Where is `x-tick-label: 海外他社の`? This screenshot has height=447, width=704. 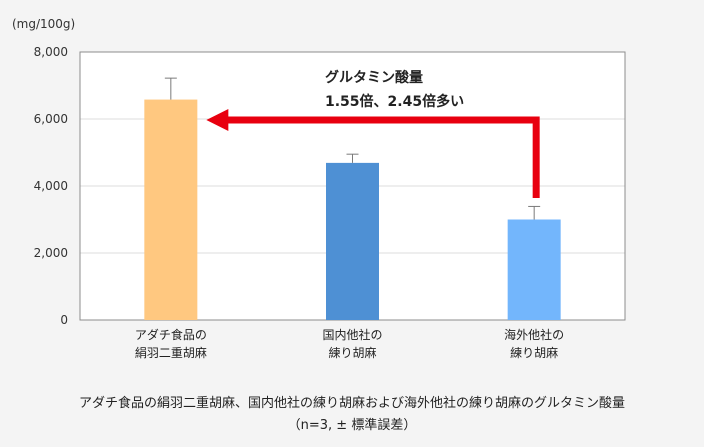
x-tick-label: 海外他社の is located at coordinates (534, 334).